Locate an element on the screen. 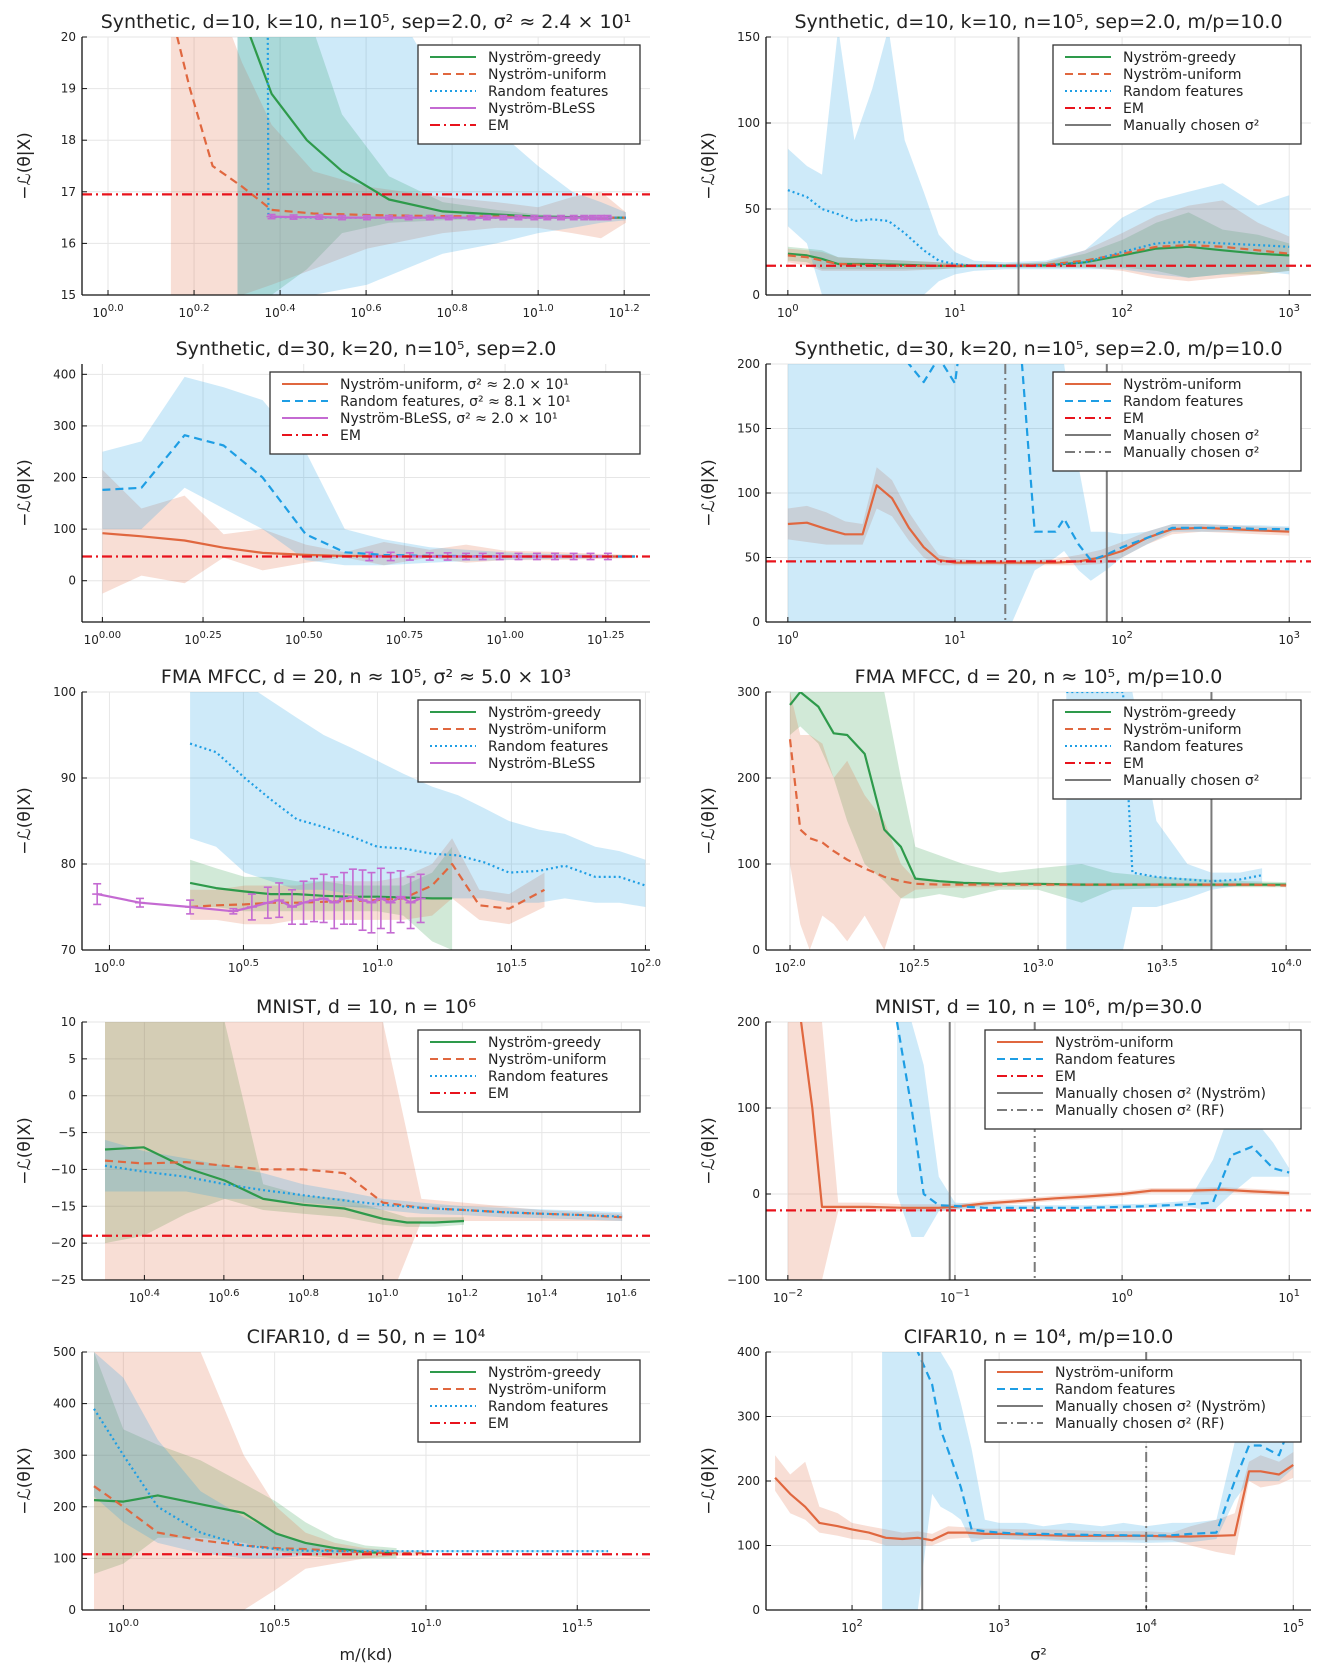  legend-label: Manually chosen σ² (RF) is located at coordinates (1140, 1111).